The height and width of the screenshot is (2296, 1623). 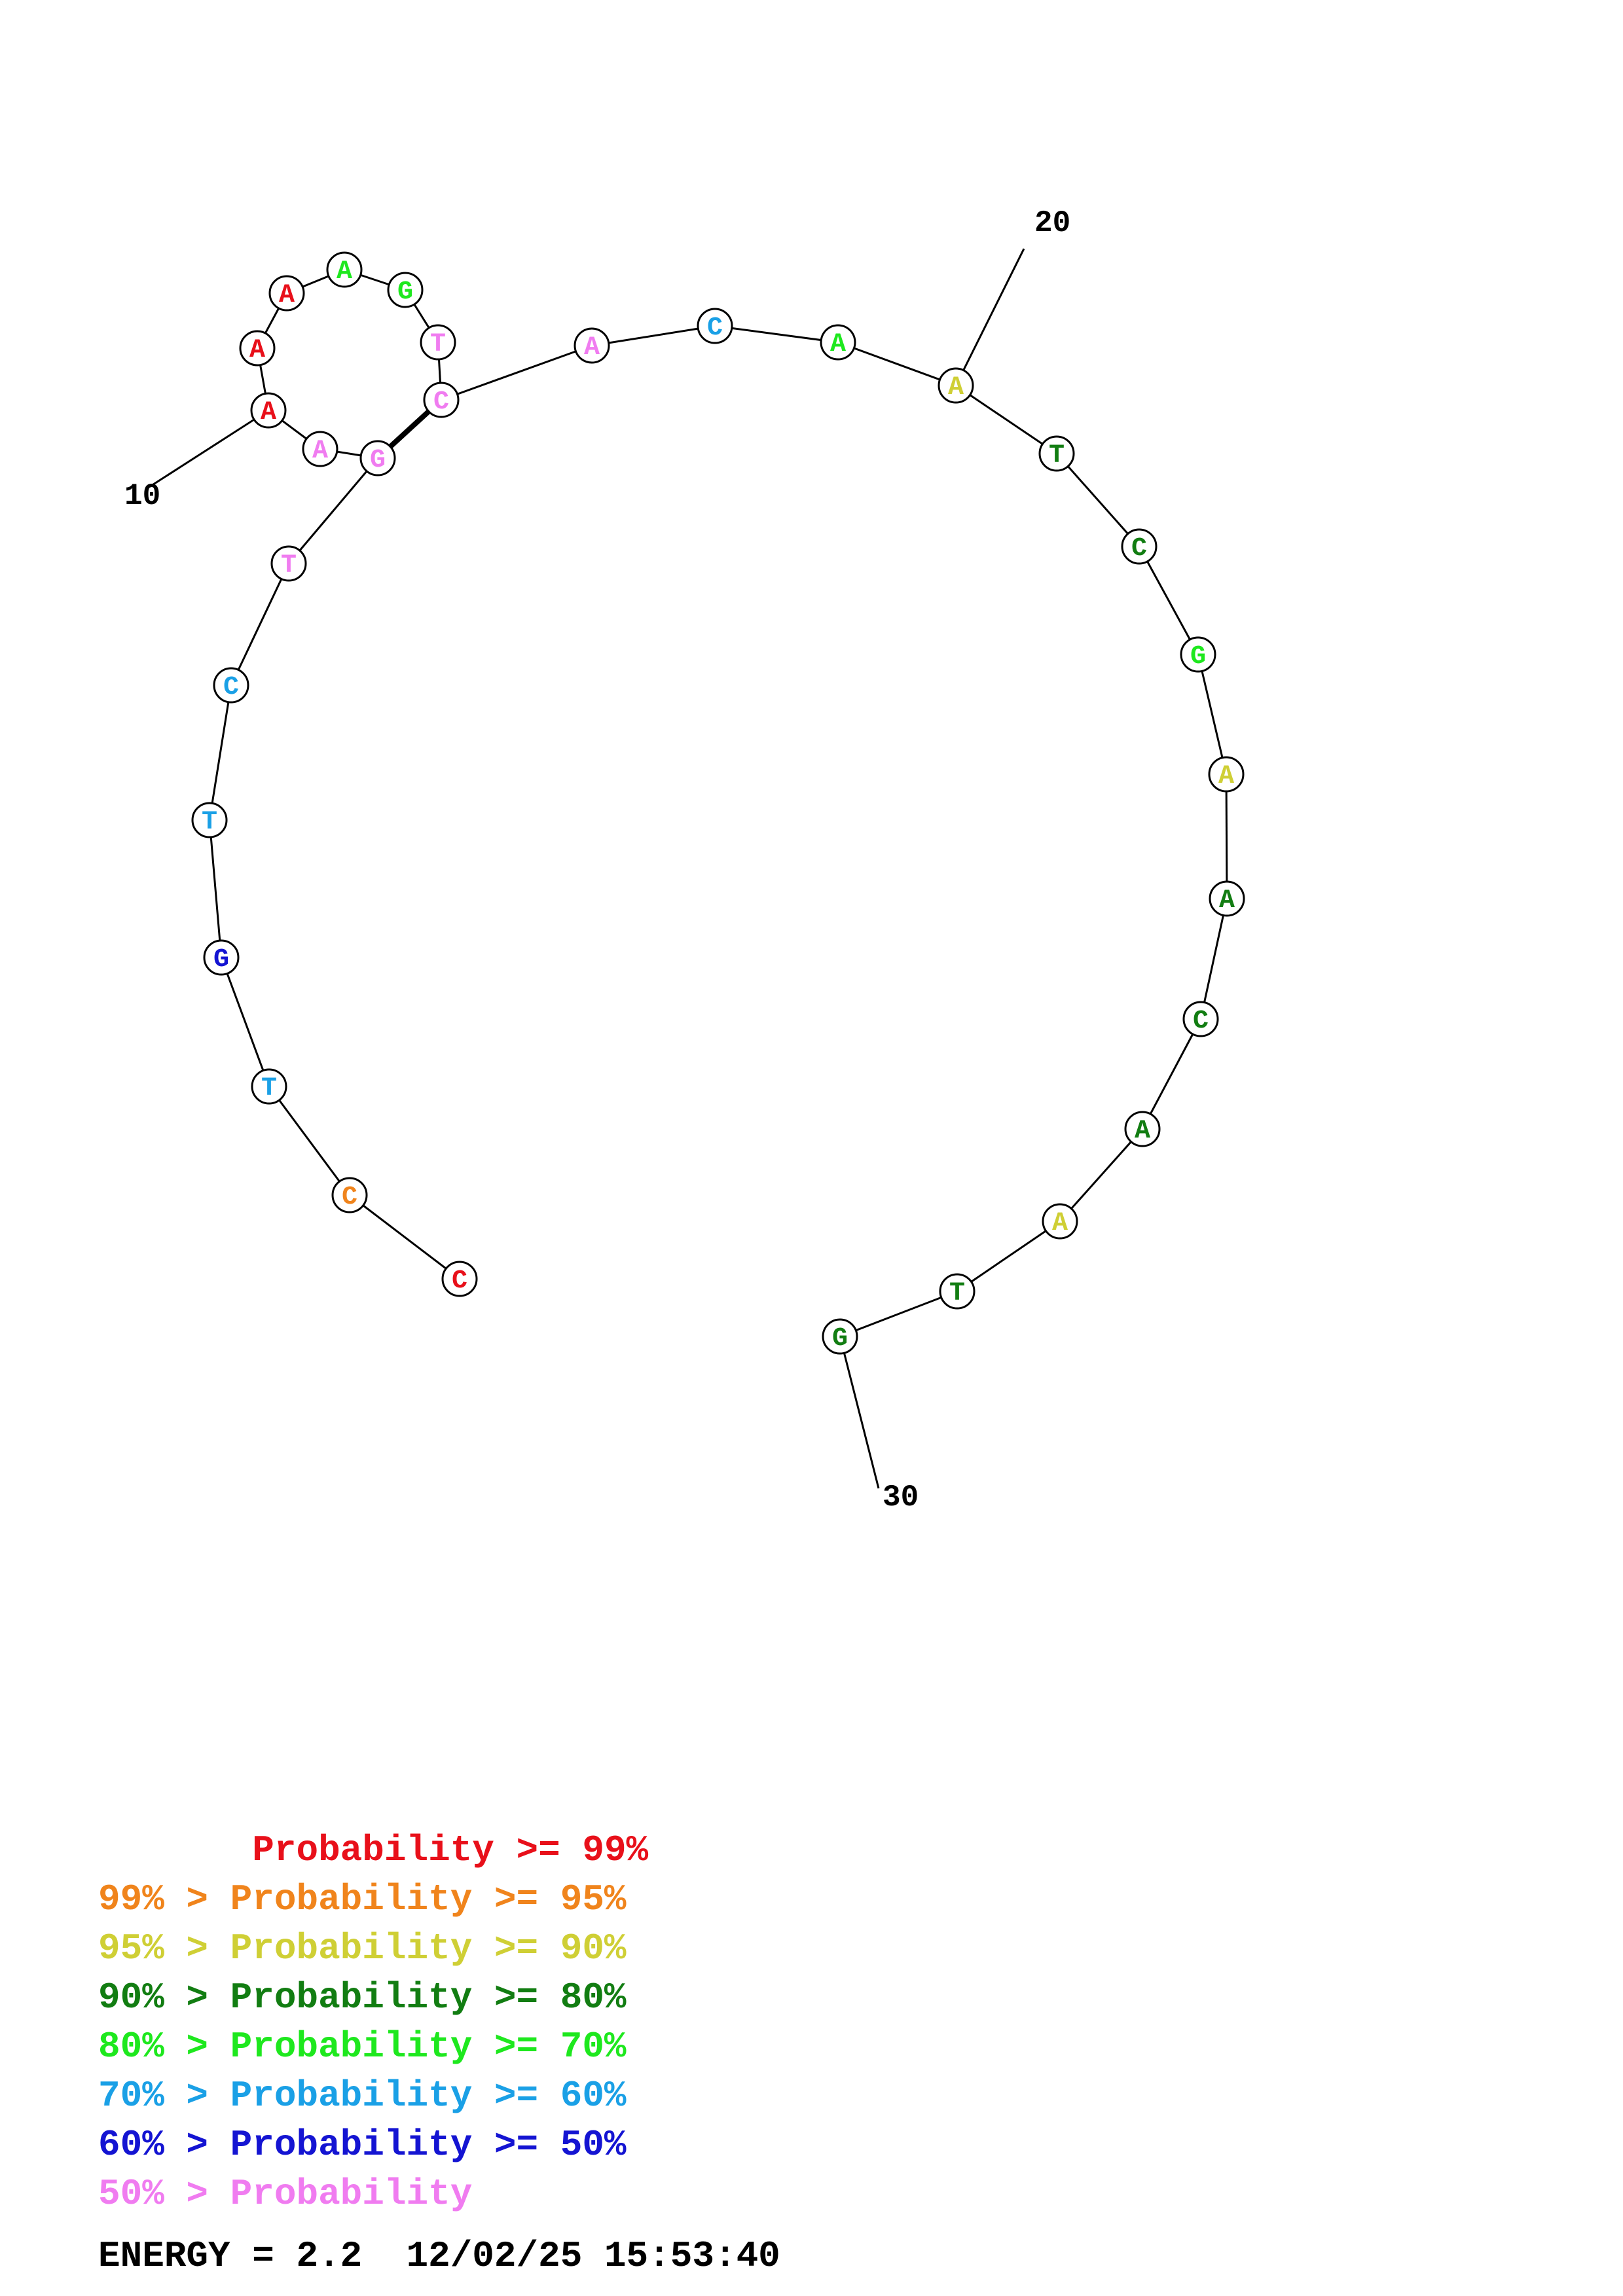 What do you see at coordinates (428, 2145) in the screenshot?
I see `legend-text: Probability >= 50%` at bounding box center [428, 2145].